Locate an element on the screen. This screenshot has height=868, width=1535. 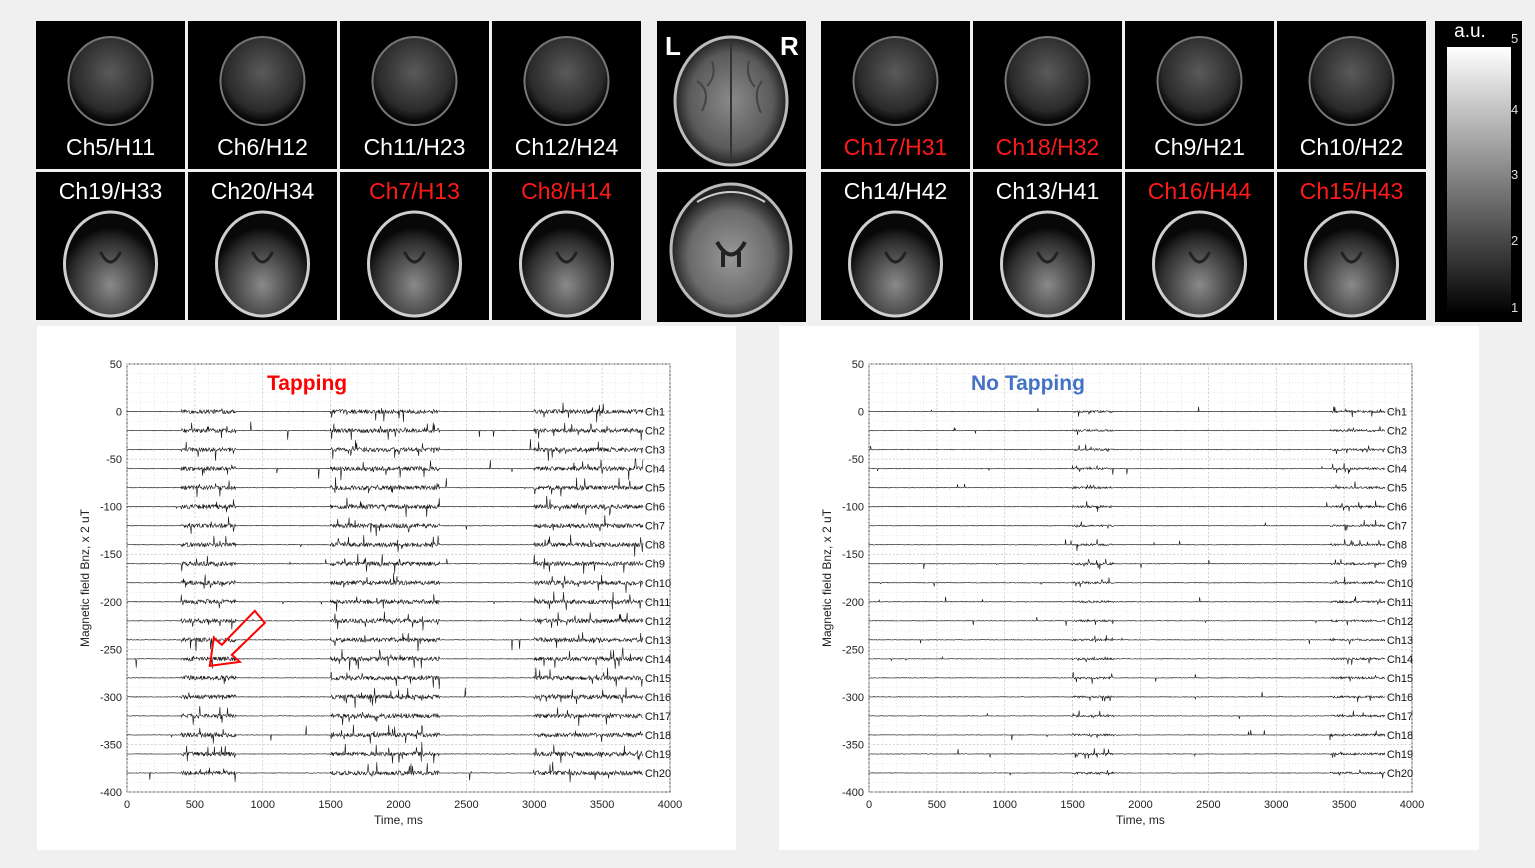
channel-image-tile: Ch14/H42 is located at coordinates (895, 246).